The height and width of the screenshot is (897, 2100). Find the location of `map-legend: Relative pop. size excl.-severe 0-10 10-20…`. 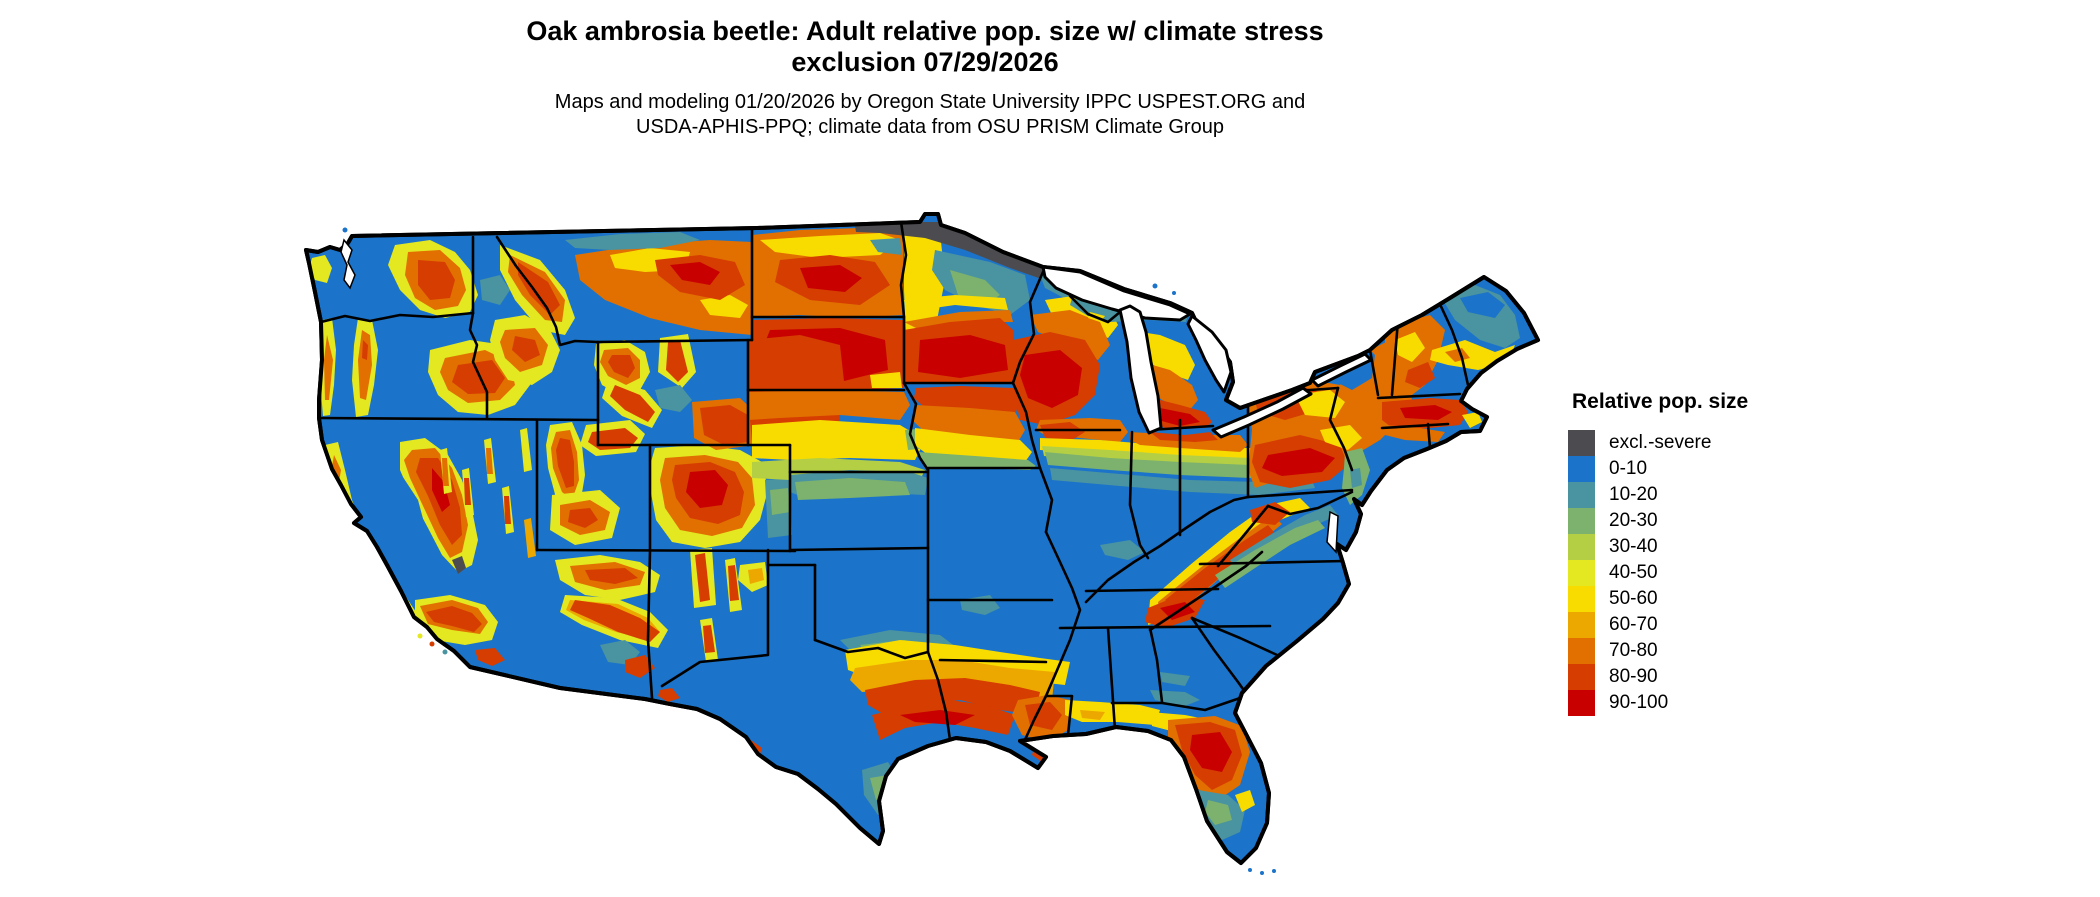

map-legend: Relative pop. size excl.-severe 0-10 10-20… is located at coordinates (1708, 553).